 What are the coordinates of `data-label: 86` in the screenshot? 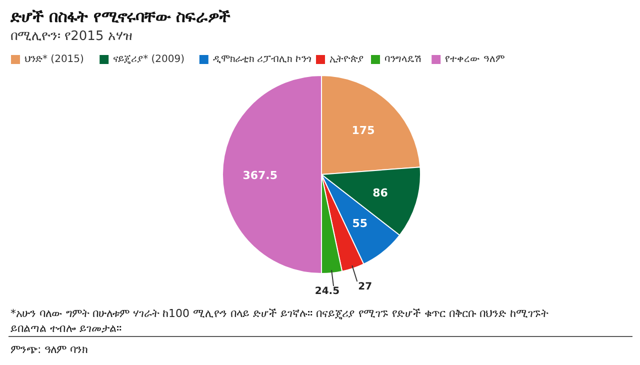 It's located at (380, 193).